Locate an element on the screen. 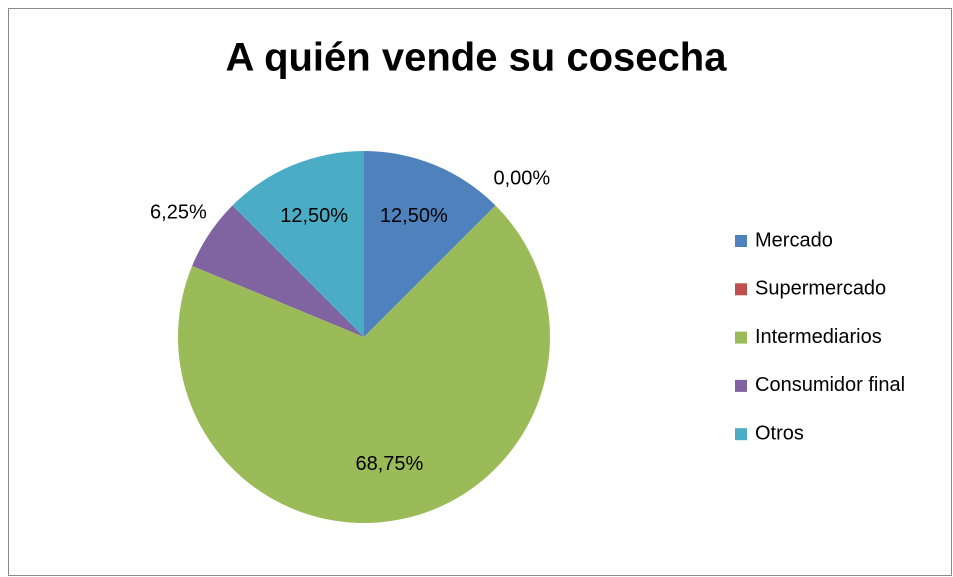  chart-title: A quién vende su cosecha is located at coordinates (477, 58).